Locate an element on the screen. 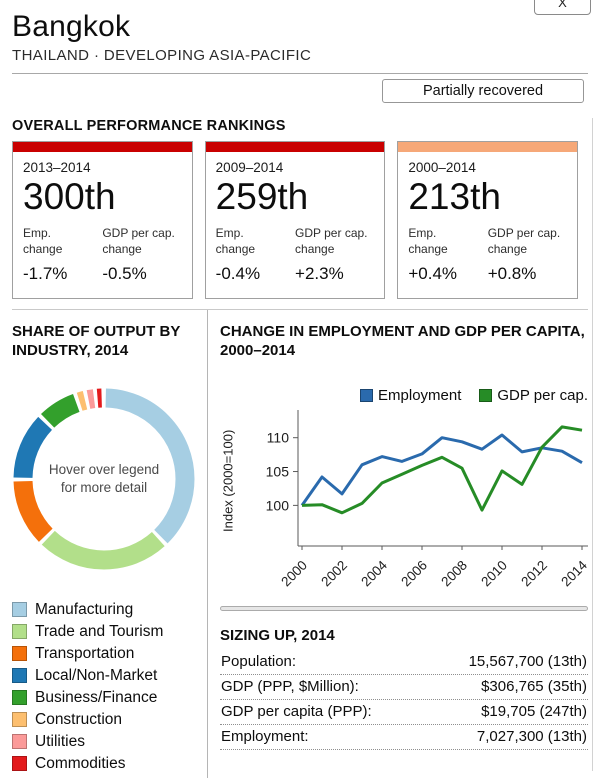 The width and height of the screenshot is (600, 779). x-tick-label: 2000 is located at coordinates (294, 573).